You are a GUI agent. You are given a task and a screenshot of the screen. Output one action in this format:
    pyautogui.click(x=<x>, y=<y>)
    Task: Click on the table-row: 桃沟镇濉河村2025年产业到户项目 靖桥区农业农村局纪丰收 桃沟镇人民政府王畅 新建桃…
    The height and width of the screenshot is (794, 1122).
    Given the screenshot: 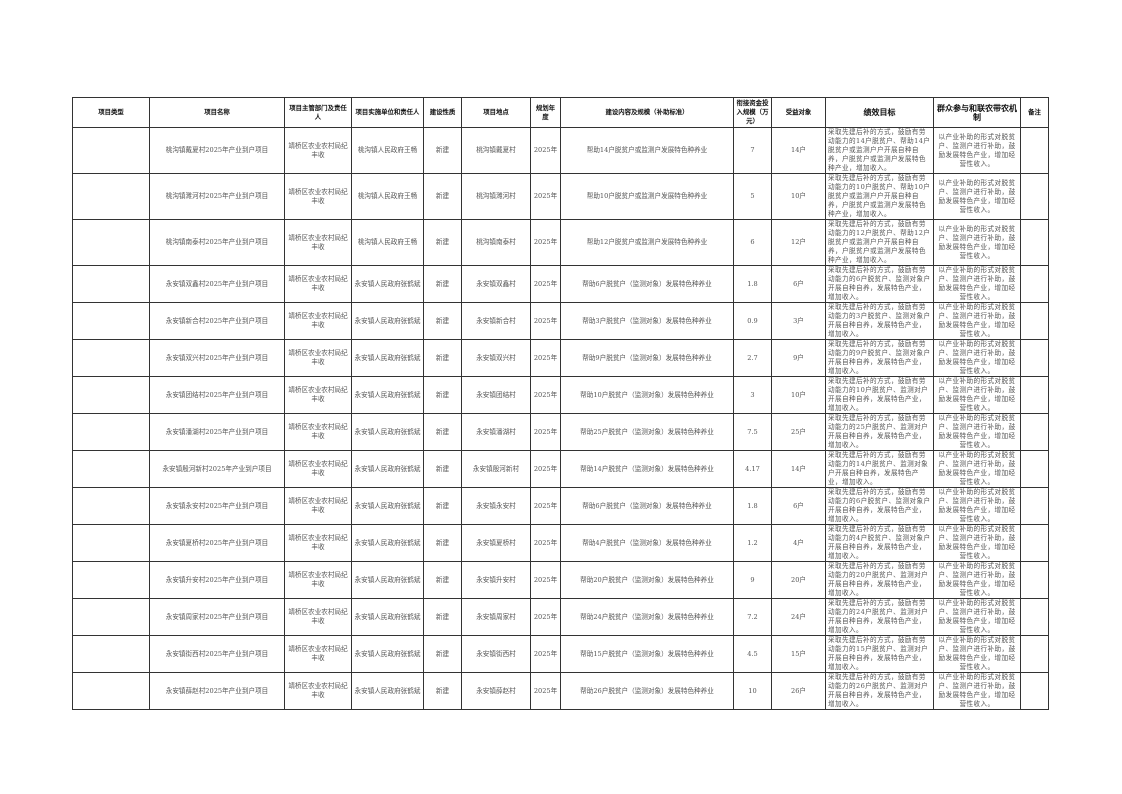 What is the action you would take?
    pyautogui.click(x=560, y=196)
    